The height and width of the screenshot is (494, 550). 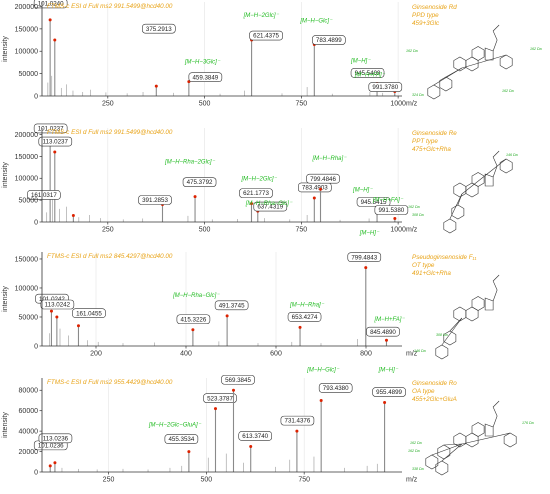 I want to click on fragment-ion-label: [M−H−Glc]⁻, so click(x=323, y=370).